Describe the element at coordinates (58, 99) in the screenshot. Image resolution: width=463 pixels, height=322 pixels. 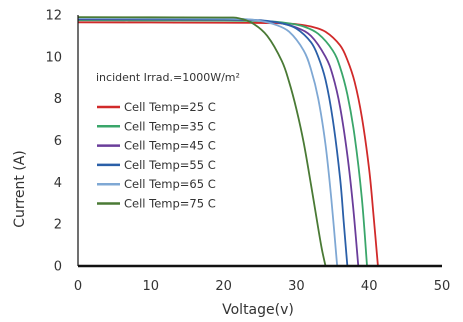
I see `y-tick-label: 8` at that location.